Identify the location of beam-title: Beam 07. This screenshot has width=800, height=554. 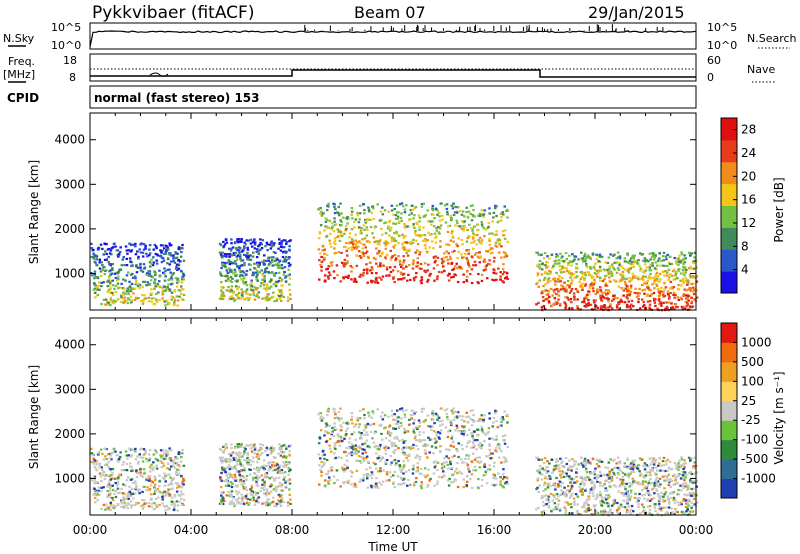
(390, 12).